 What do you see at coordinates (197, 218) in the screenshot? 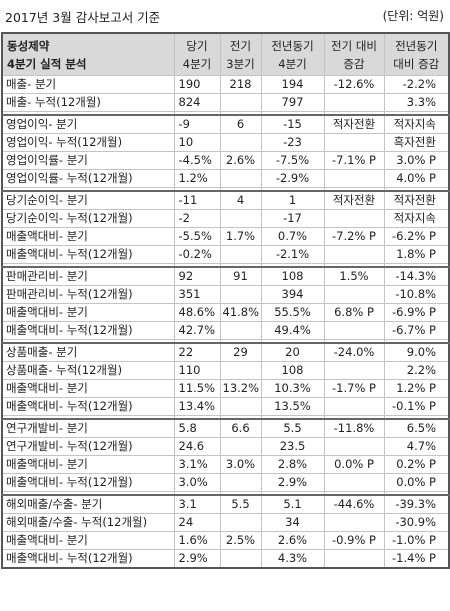
I see `current-value-cell: -2` at bounding box center [197, 218].